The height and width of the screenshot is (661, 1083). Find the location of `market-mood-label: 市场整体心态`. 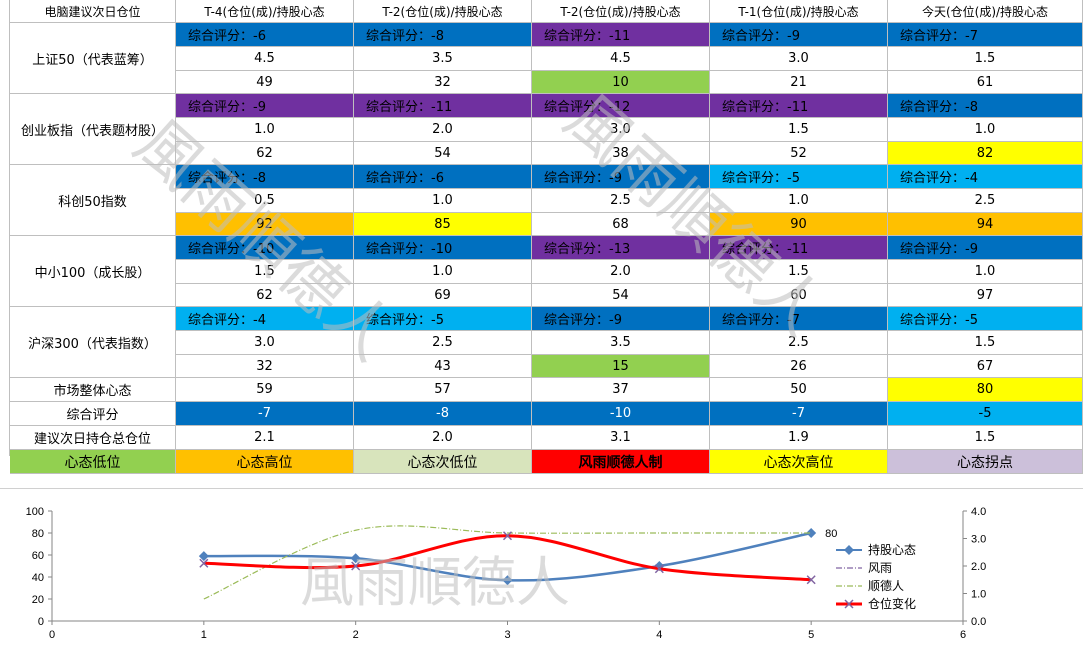

market-mood-label: 市场整体心态 is located at coordinates (93, 390).